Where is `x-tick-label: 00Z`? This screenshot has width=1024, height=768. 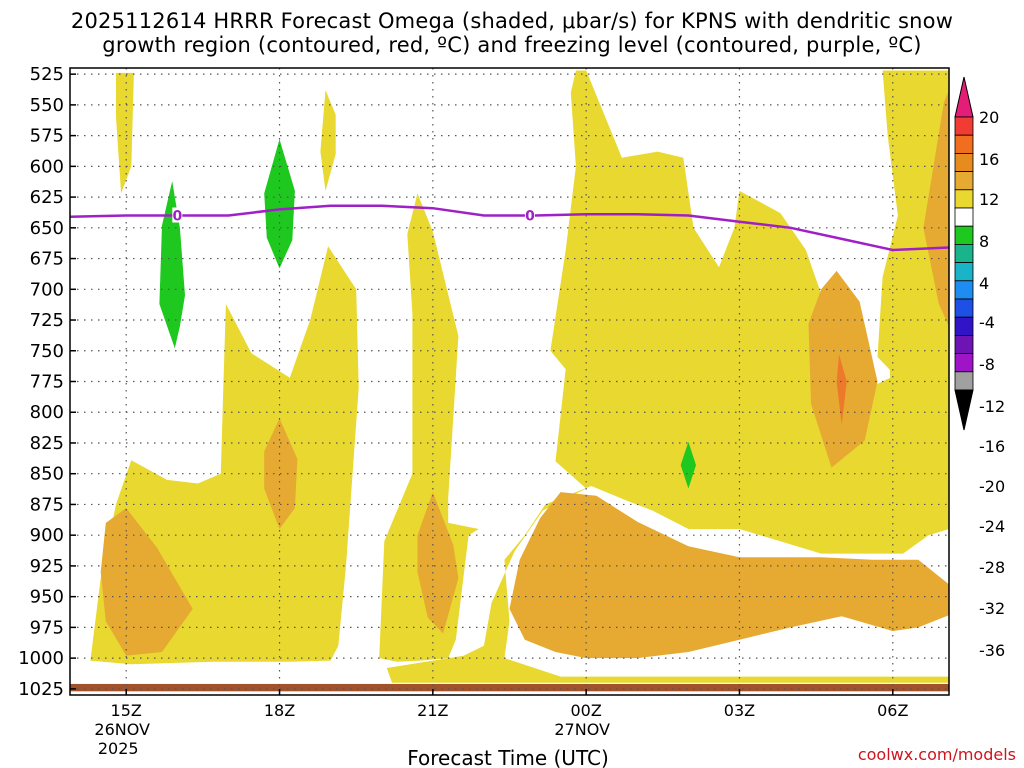 x-tick-label: 00Z is located at coordinates (585, 710).